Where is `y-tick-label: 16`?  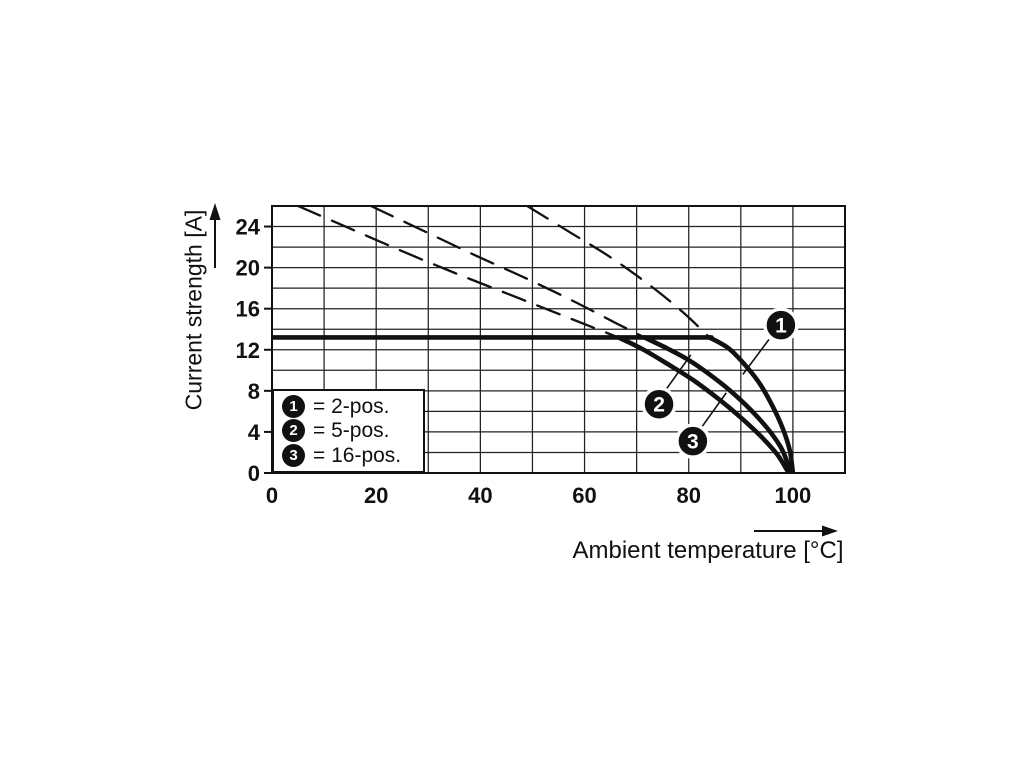 y-tick-label: 16 is located at coordinates (248, 309).